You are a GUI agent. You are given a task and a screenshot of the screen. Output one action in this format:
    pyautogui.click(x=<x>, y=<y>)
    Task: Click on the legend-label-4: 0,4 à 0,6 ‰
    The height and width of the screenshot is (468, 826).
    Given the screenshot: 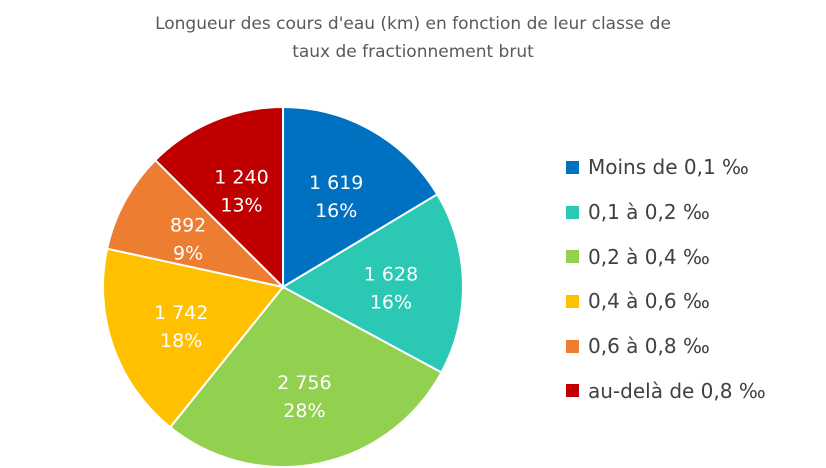 What is the action you would take?
    pyautogui.click(x=649, y=301)
    